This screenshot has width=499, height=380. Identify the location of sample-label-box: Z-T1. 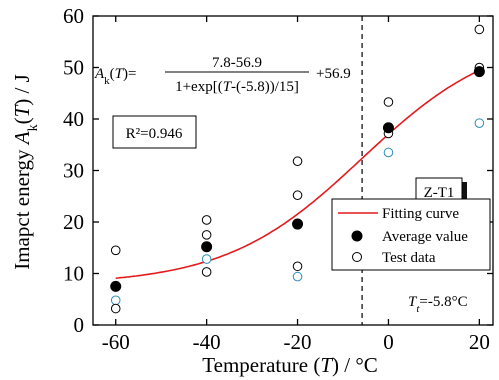
(441, 192).